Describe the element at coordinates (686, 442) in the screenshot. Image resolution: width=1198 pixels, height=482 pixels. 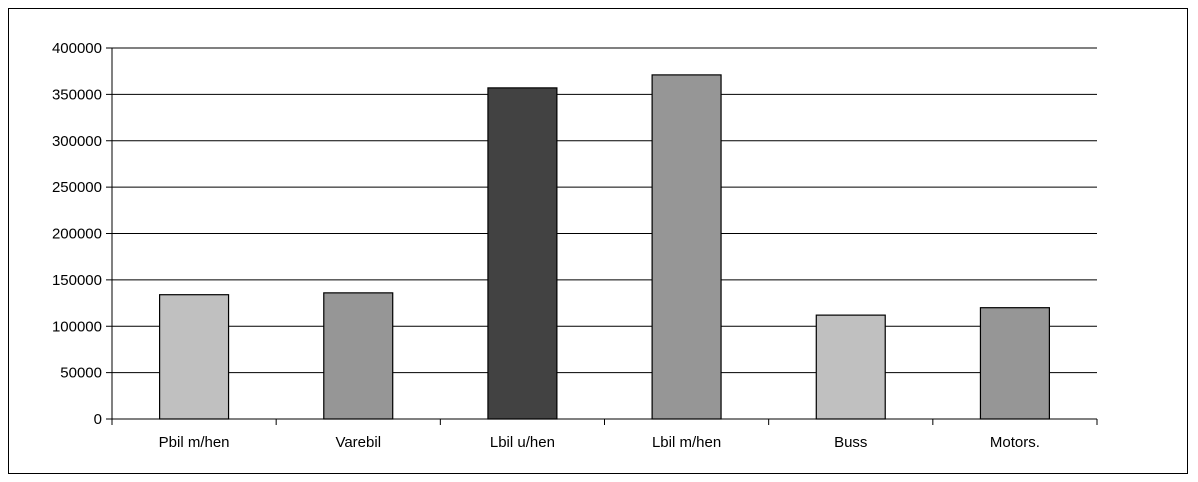
I see `x-tick-label: Lbil m/hen` at that location.